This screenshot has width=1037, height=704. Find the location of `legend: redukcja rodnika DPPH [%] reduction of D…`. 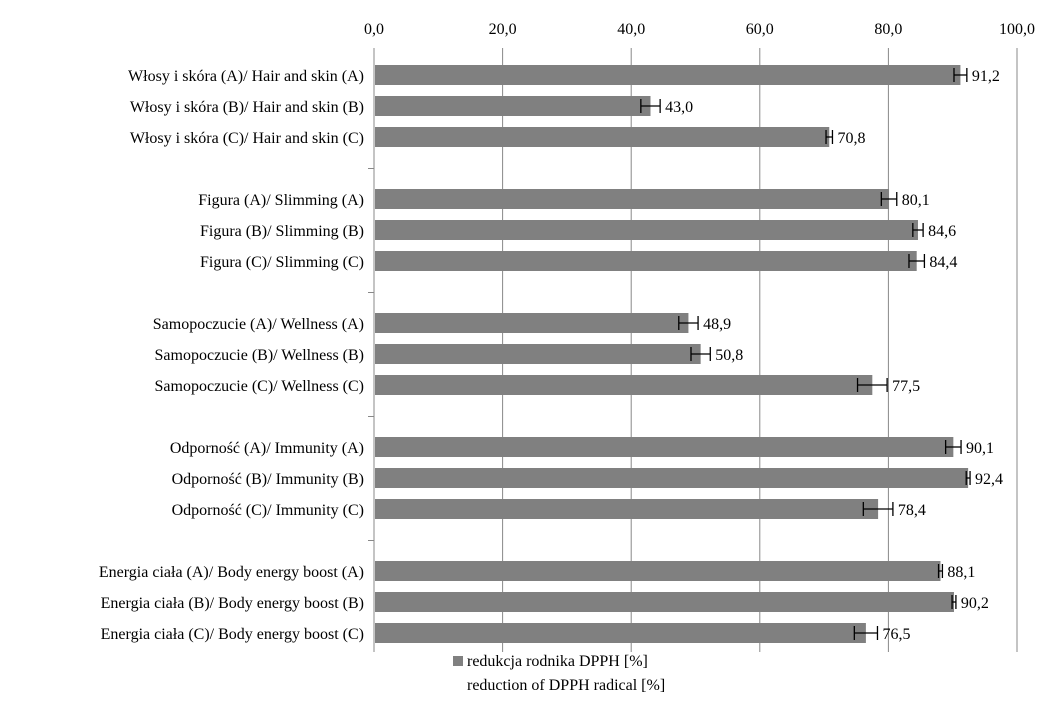

legend: redukcja rodnika DPPH [%] reduction of D… is located at coordinates (559, 673).